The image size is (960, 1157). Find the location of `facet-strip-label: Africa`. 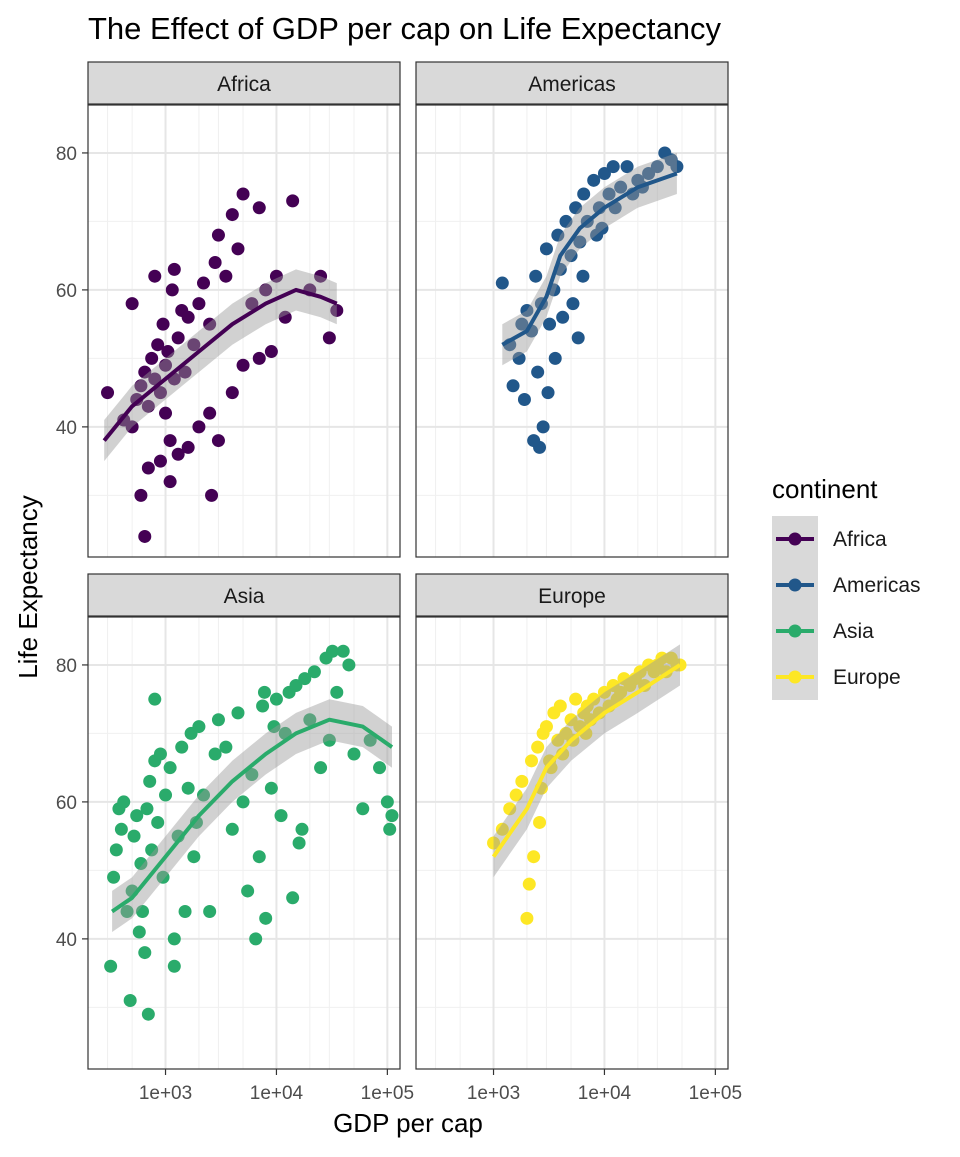

facet-strip-label: Africa is located at coordinates (244, 84).